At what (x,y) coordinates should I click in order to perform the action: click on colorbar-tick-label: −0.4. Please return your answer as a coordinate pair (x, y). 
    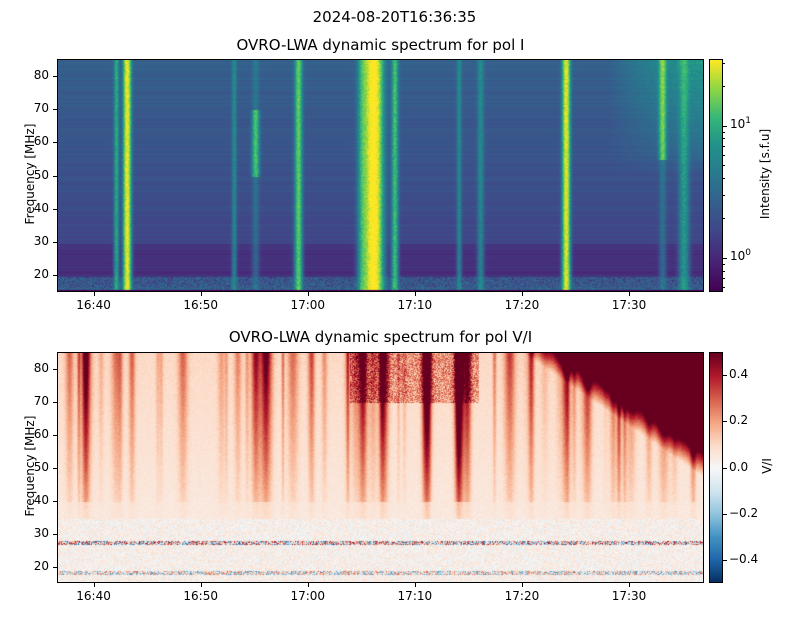
    Looking at the image, I should click on (744, 558).